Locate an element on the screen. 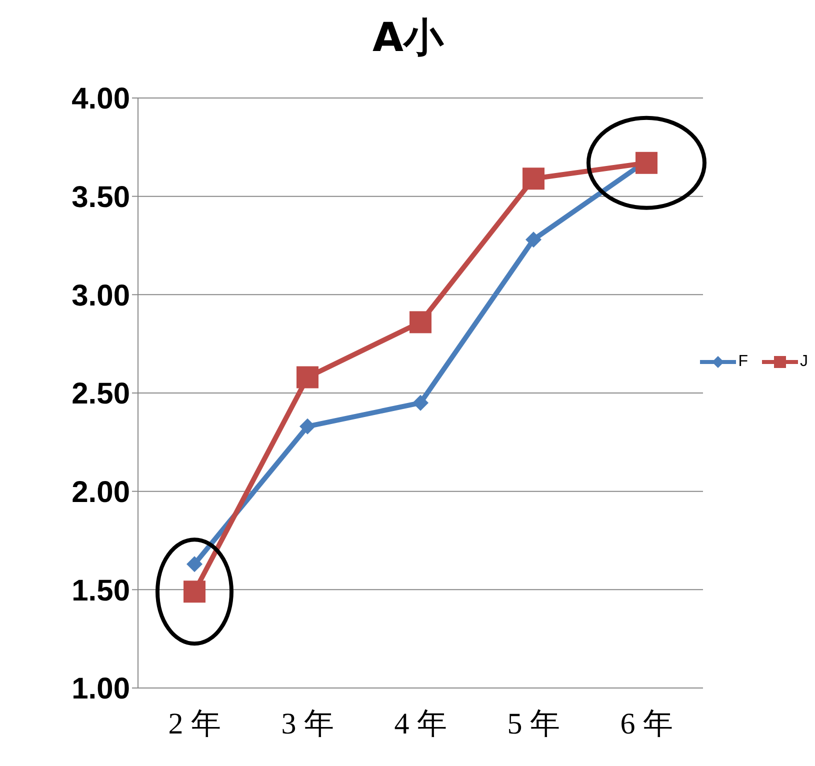  legend-label: J is located at coordinates (804, 362).